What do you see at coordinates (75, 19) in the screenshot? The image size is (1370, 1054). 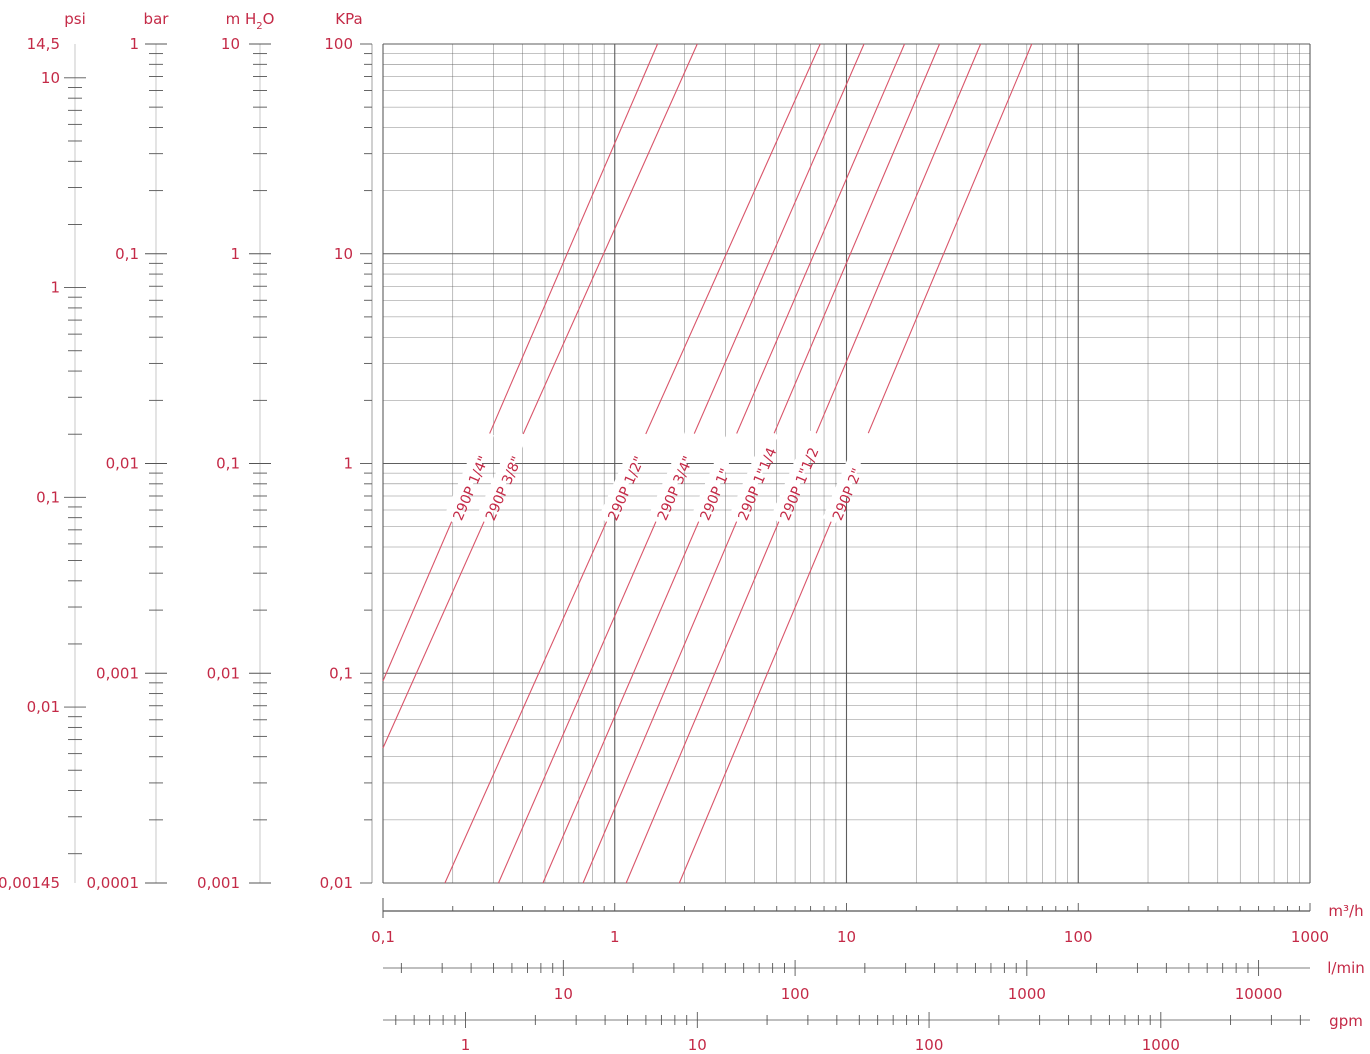 I see `axis-title-pressure: psi` at bounding box center [75, 19].